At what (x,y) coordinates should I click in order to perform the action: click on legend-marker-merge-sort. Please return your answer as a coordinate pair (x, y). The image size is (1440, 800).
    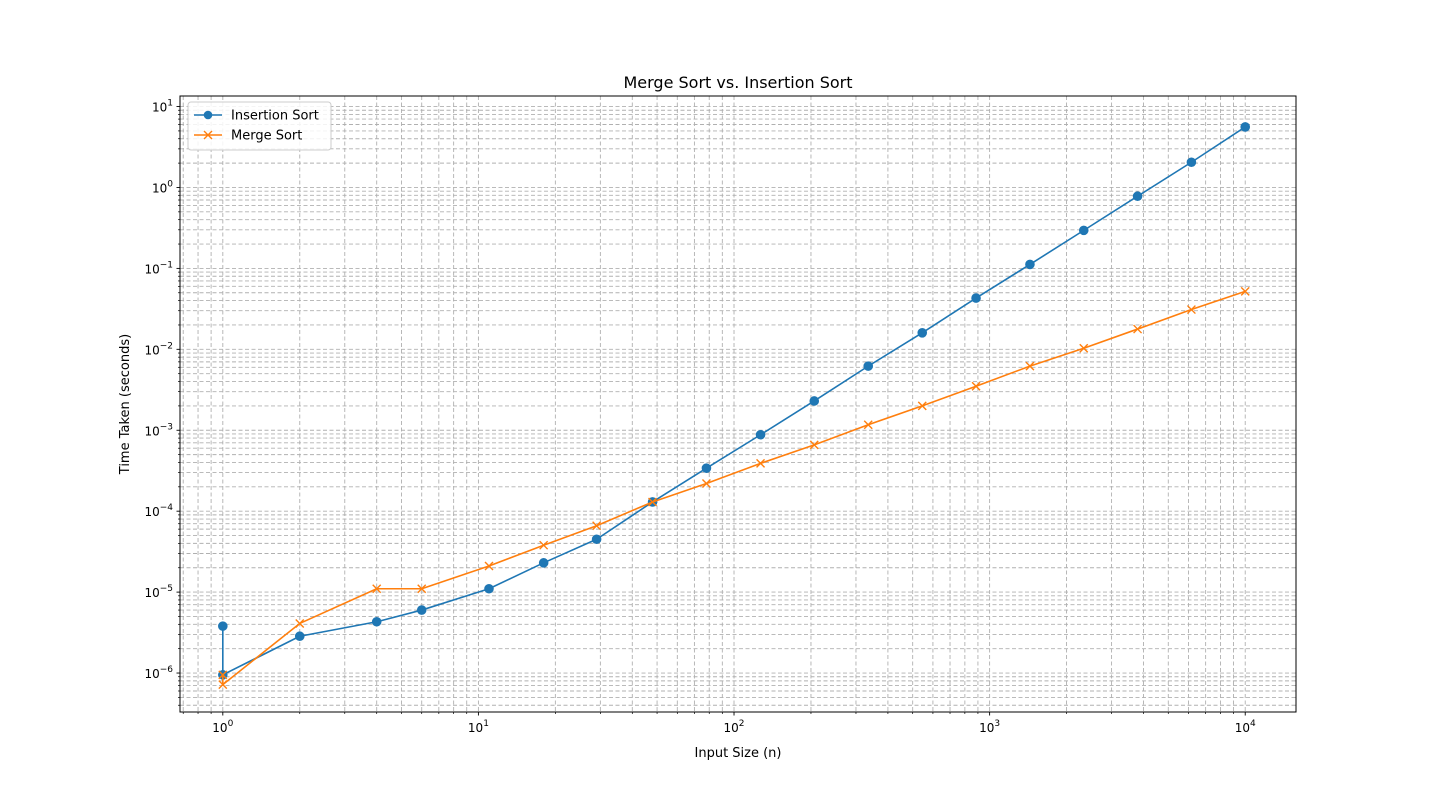
    Looking at the image, I should click on (208, 135).